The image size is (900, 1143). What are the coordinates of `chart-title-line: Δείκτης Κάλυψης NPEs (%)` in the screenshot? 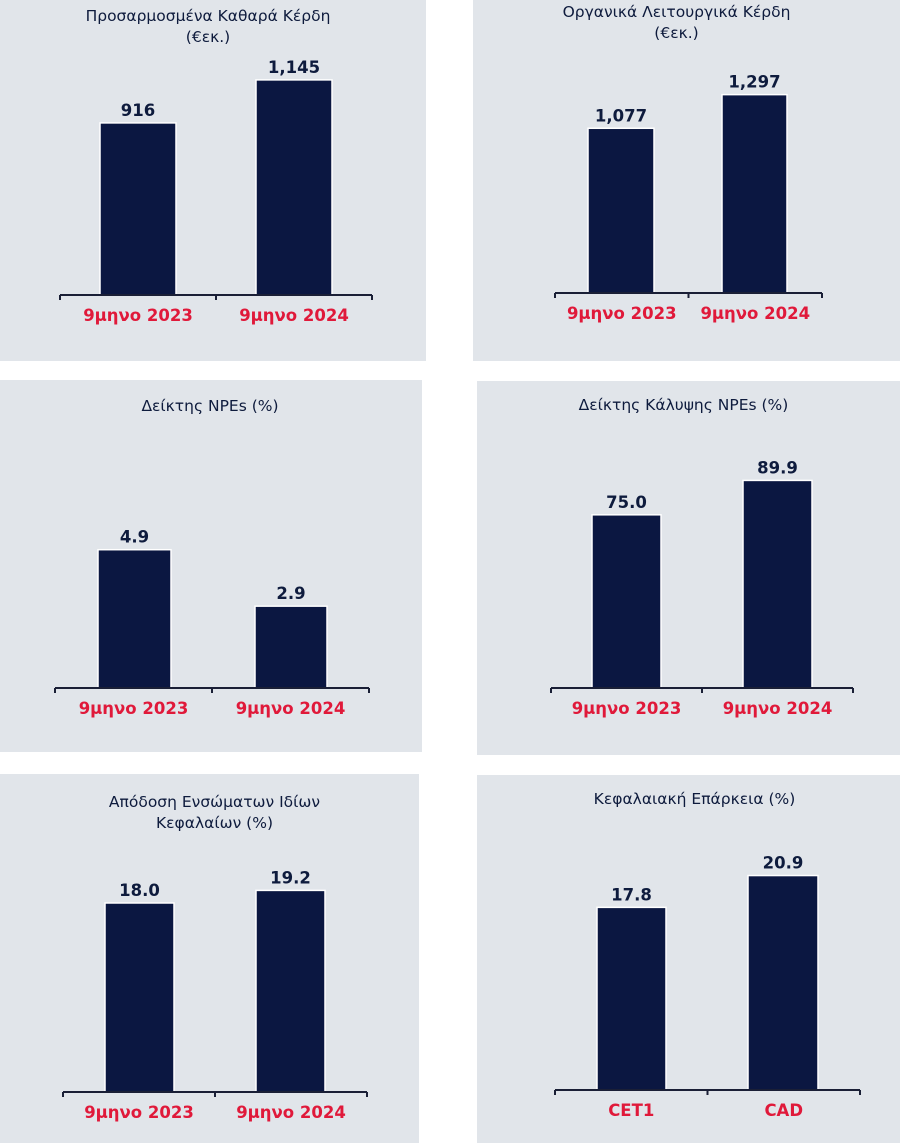 It's located at (683, 405).